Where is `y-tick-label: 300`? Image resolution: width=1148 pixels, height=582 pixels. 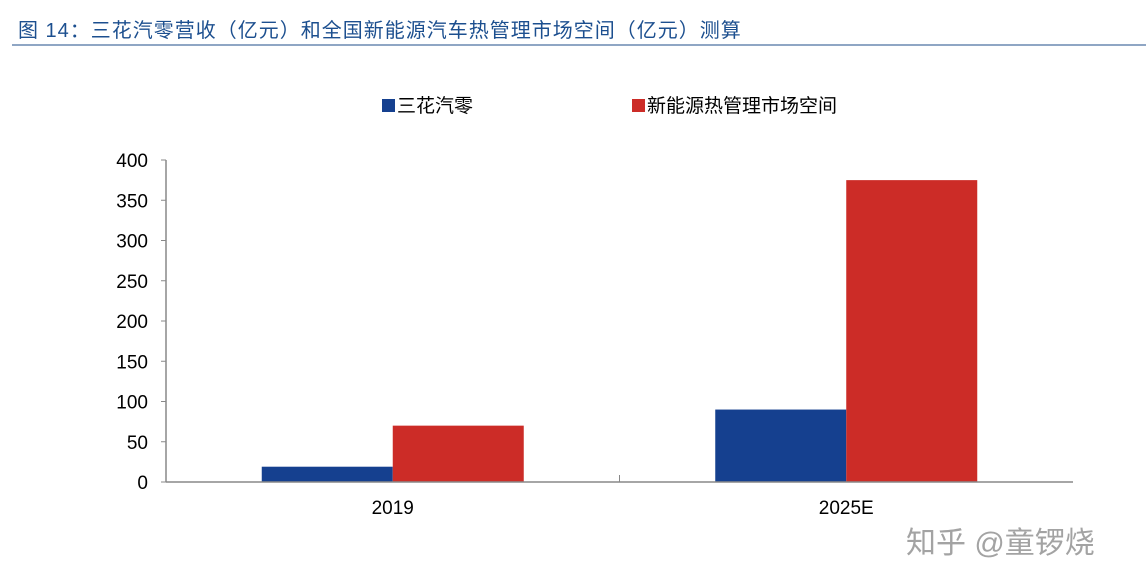 y-tick-label: 300 is located at coordinates (132, 242).